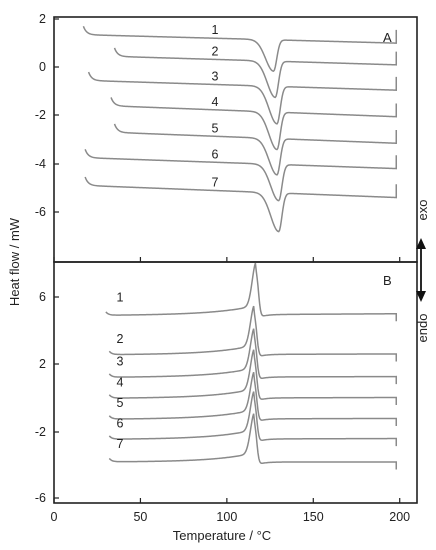 Image resolution: width=436 pixels, height=550 pixels. What do you see at coordinates (387, 280) in the screenshot?
I see `panel-label-b: B` at bounding box center [387, 280].